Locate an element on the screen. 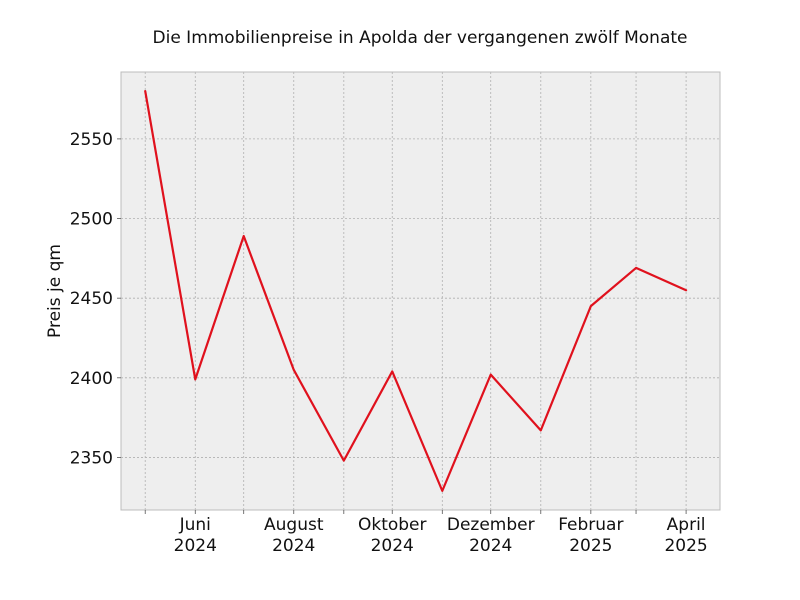 This screenshot has width=800, height=600. x-tick-label: Oktober 2024 is located at coordinates (392, 535).